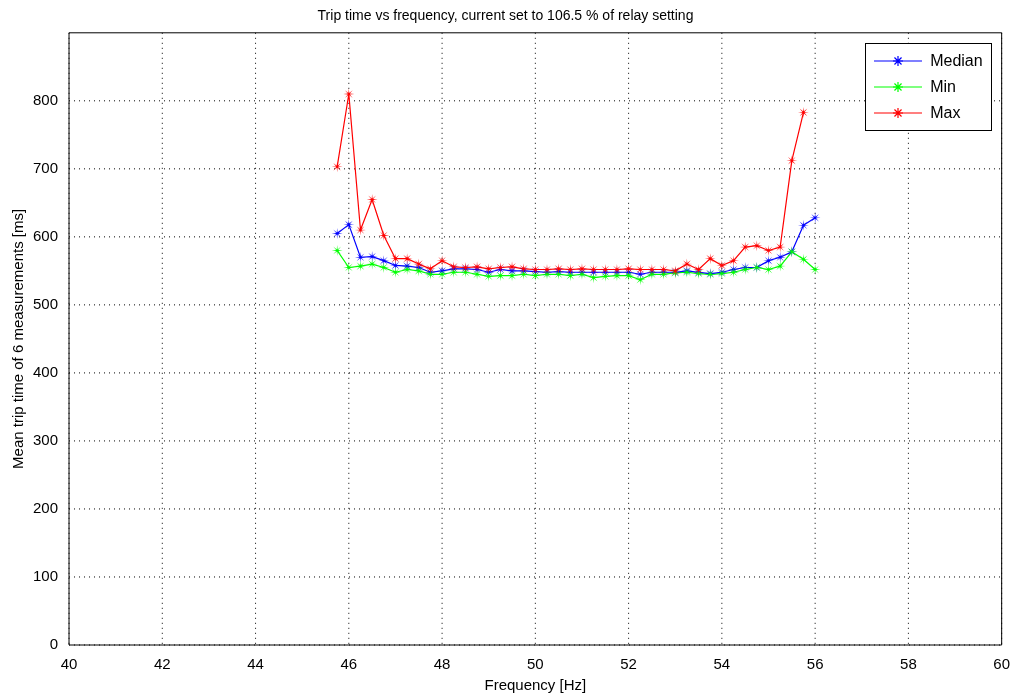 Image resolution: width=1013 pixels, height=697 pixels. Describe the element at coordinates (46, 167) in the screenshot. I see `y-tick-label: 700` at that location.